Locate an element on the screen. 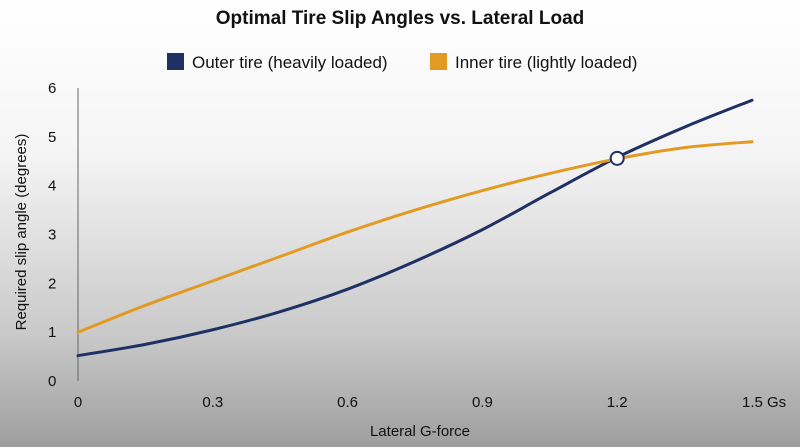 Image resolution: width=800 pixels, height=447 pixels. y-tick-label: 2 is located at coordinates (52, 283).